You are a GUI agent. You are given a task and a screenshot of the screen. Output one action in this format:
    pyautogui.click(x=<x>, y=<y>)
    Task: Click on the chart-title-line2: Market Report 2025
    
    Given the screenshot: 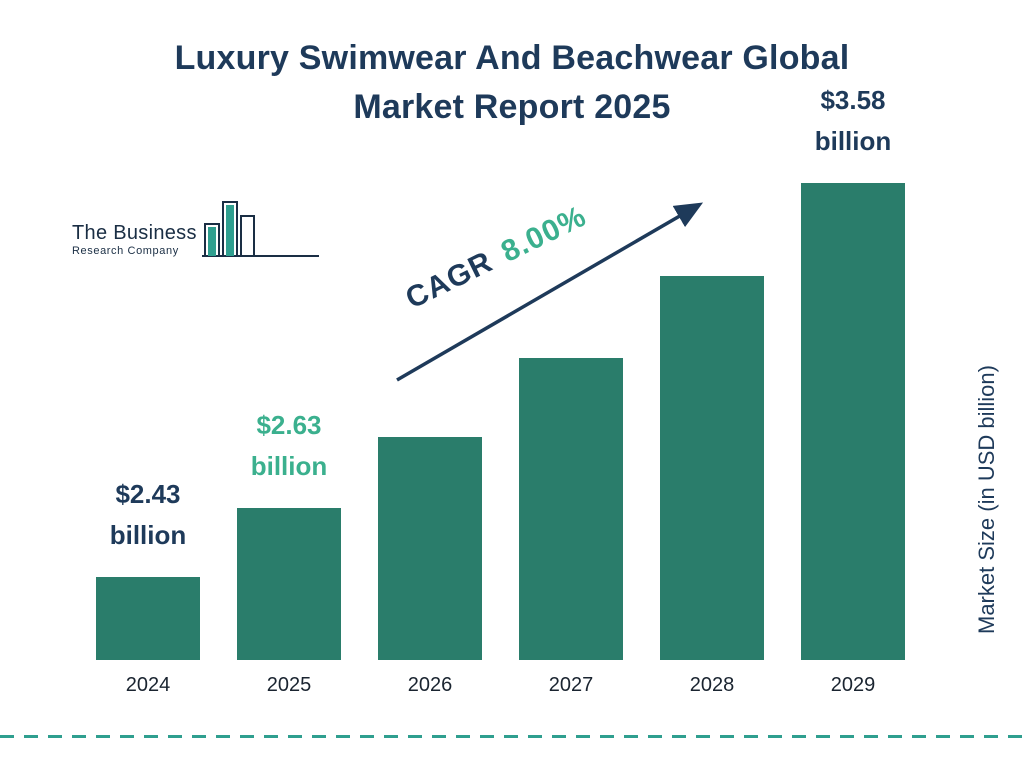 What is the action you would take?
    pyautogui.click(x=512, y=107)
    